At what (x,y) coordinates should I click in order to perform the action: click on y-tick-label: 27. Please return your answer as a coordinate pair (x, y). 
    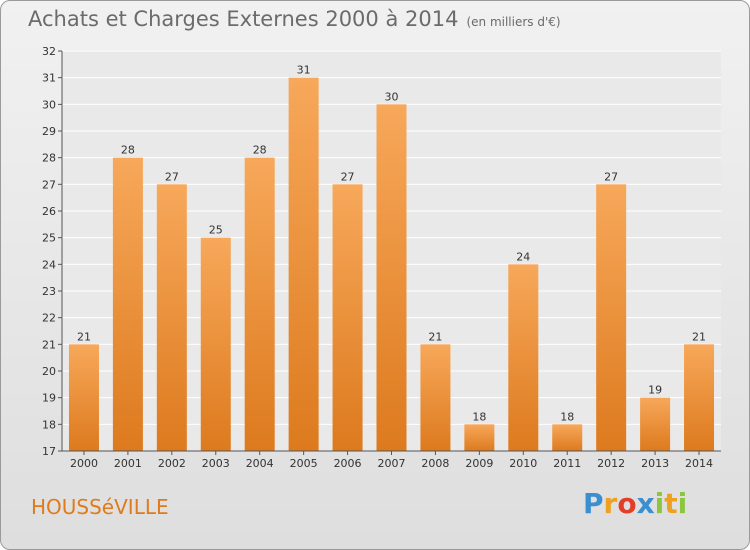
    Looking at the image, I should click on (49, 184).